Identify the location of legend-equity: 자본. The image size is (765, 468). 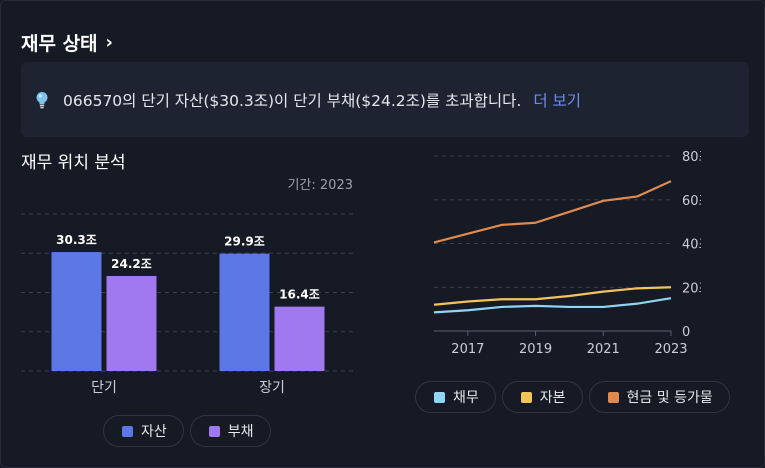
(542, 397).